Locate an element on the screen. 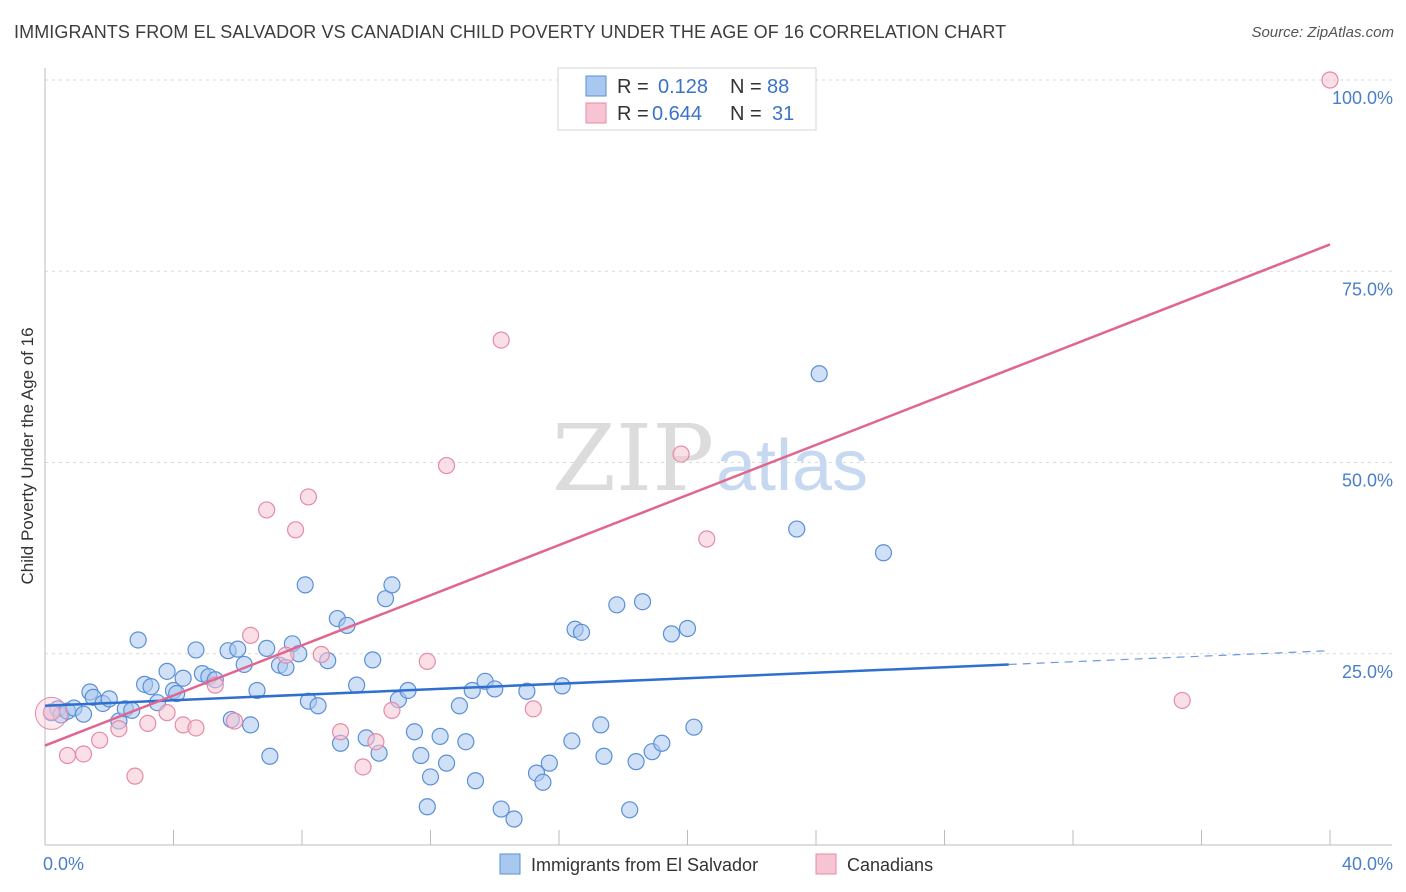 Image resolution: width=1406 pixels, height=892 pixels. canadians-cluster-point is located at coordinates (51, 713).